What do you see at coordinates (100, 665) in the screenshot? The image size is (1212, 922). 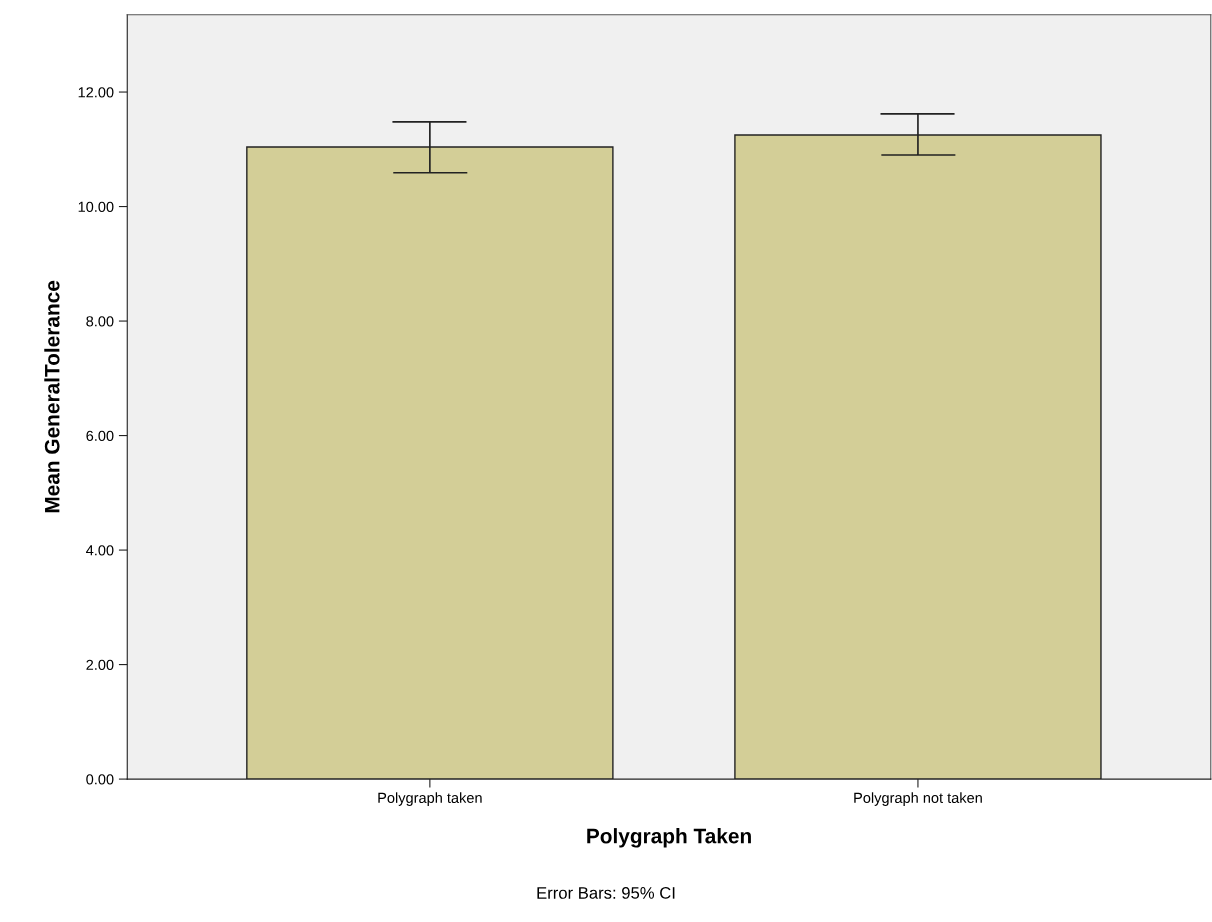 I see `y-tick-label: 2.00` at bounding box center [100, 665].